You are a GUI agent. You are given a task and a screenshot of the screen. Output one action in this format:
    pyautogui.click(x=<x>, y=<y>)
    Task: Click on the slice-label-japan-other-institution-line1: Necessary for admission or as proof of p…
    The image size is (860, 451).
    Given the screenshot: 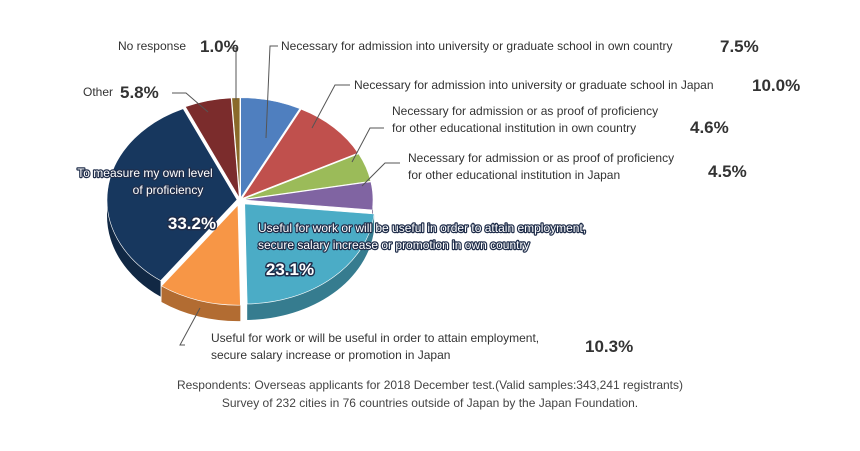 What is the action you would take?
    pyautogui.click(x=541, y=158)
    